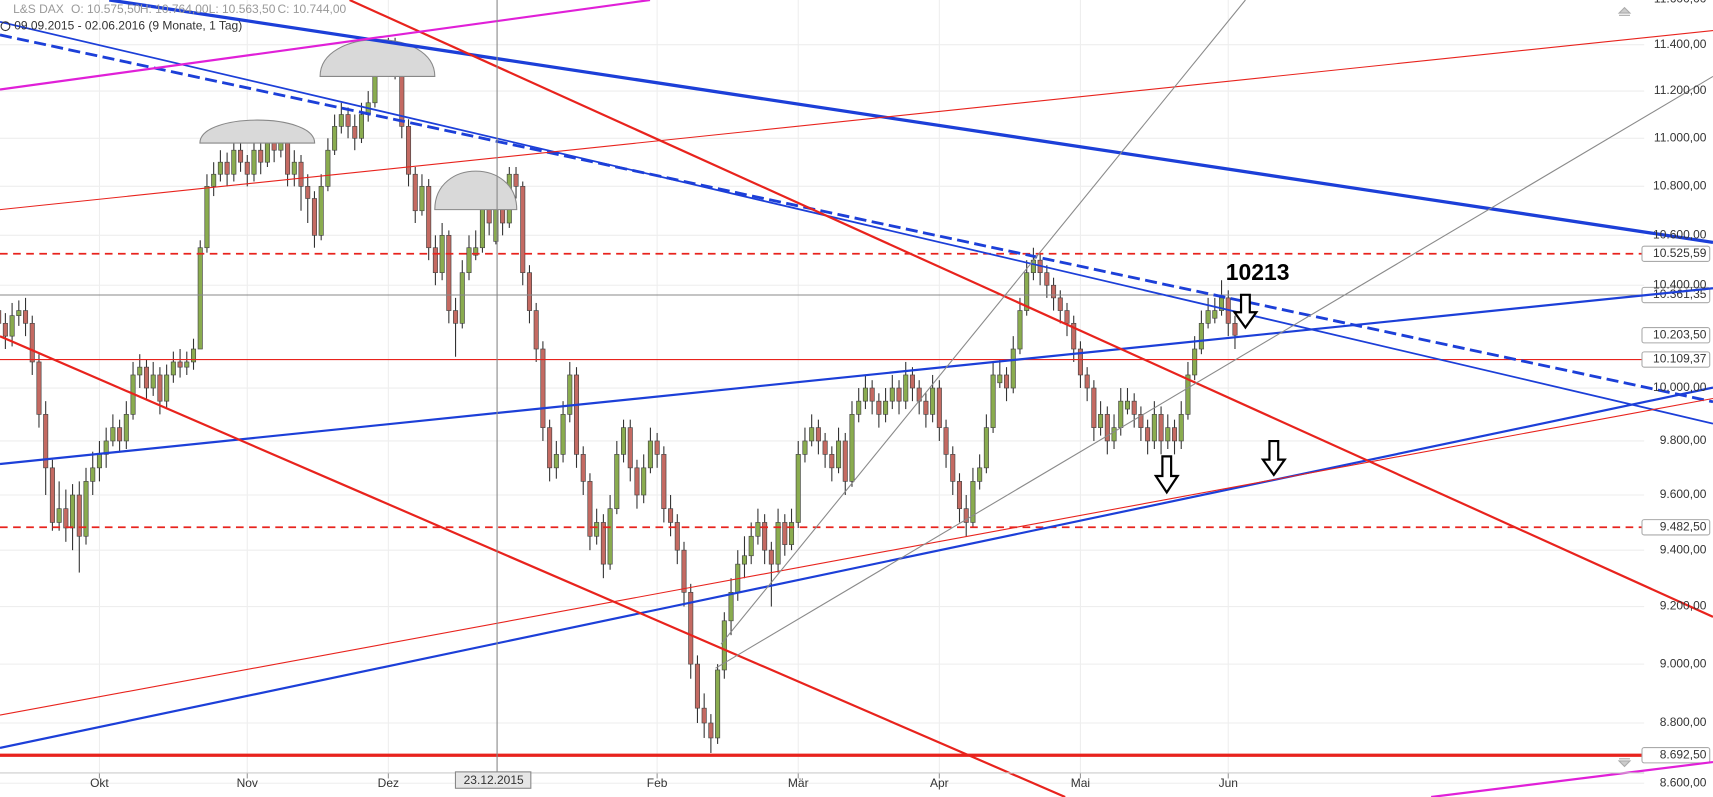 The width and height of the screenshot is (1713, 797). I want to click on annotation: 10213, so click(1258, 272).